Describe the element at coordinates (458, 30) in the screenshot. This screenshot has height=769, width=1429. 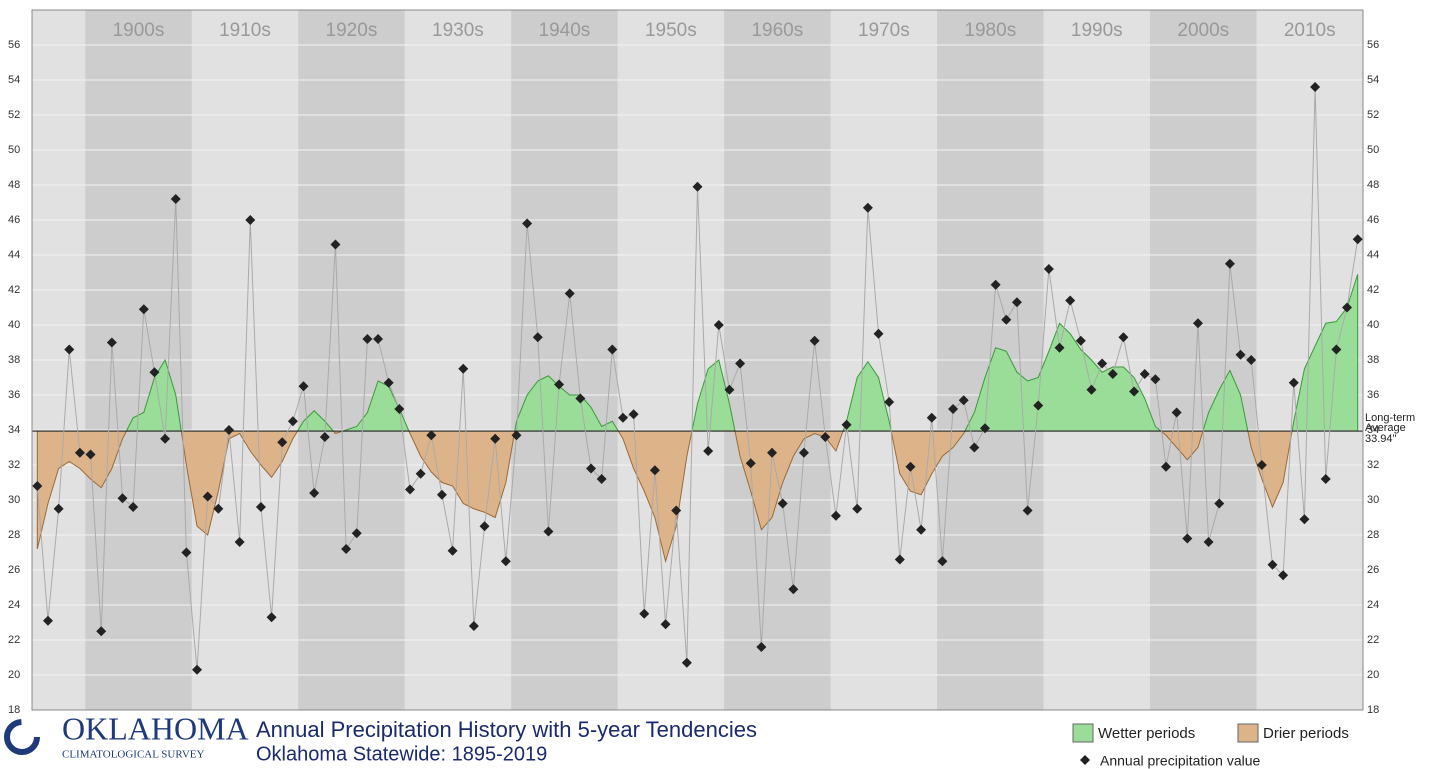
I see `x-tick-label: 1930s` at that location.